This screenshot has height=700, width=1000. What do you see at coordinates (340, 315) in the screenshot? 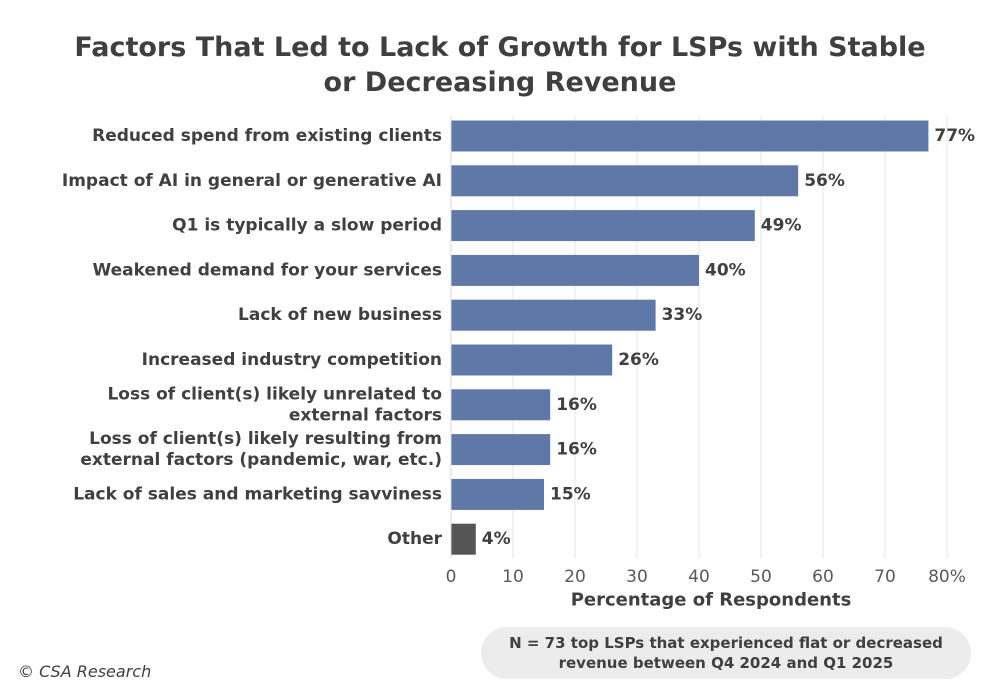
I see `category-label: Lack of new business` at bounding box center [340, 315].